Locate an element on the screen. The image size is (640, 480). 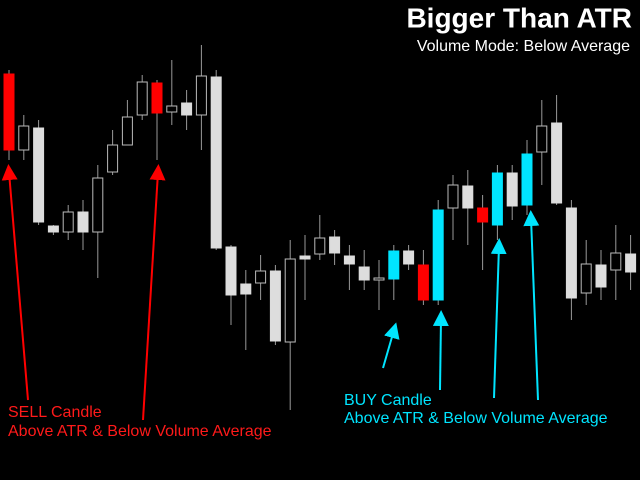
chart-title: Bigger Than ATR is located at coordinates (519, 17).